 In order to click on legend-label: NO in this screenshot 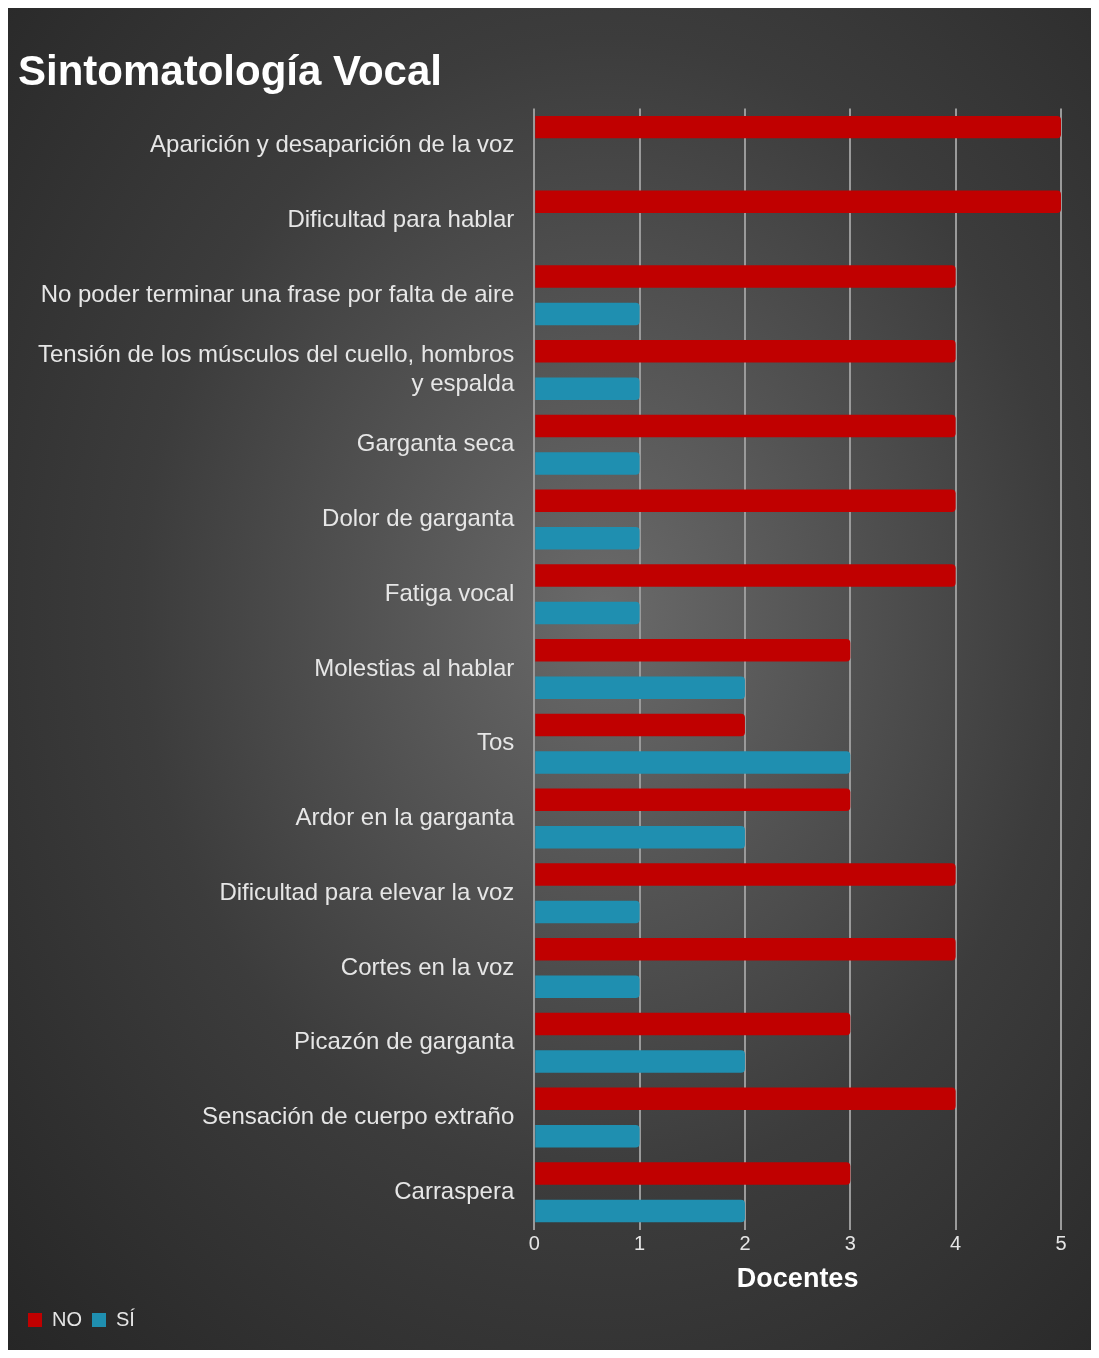, I will do `click(67, 1318)`.